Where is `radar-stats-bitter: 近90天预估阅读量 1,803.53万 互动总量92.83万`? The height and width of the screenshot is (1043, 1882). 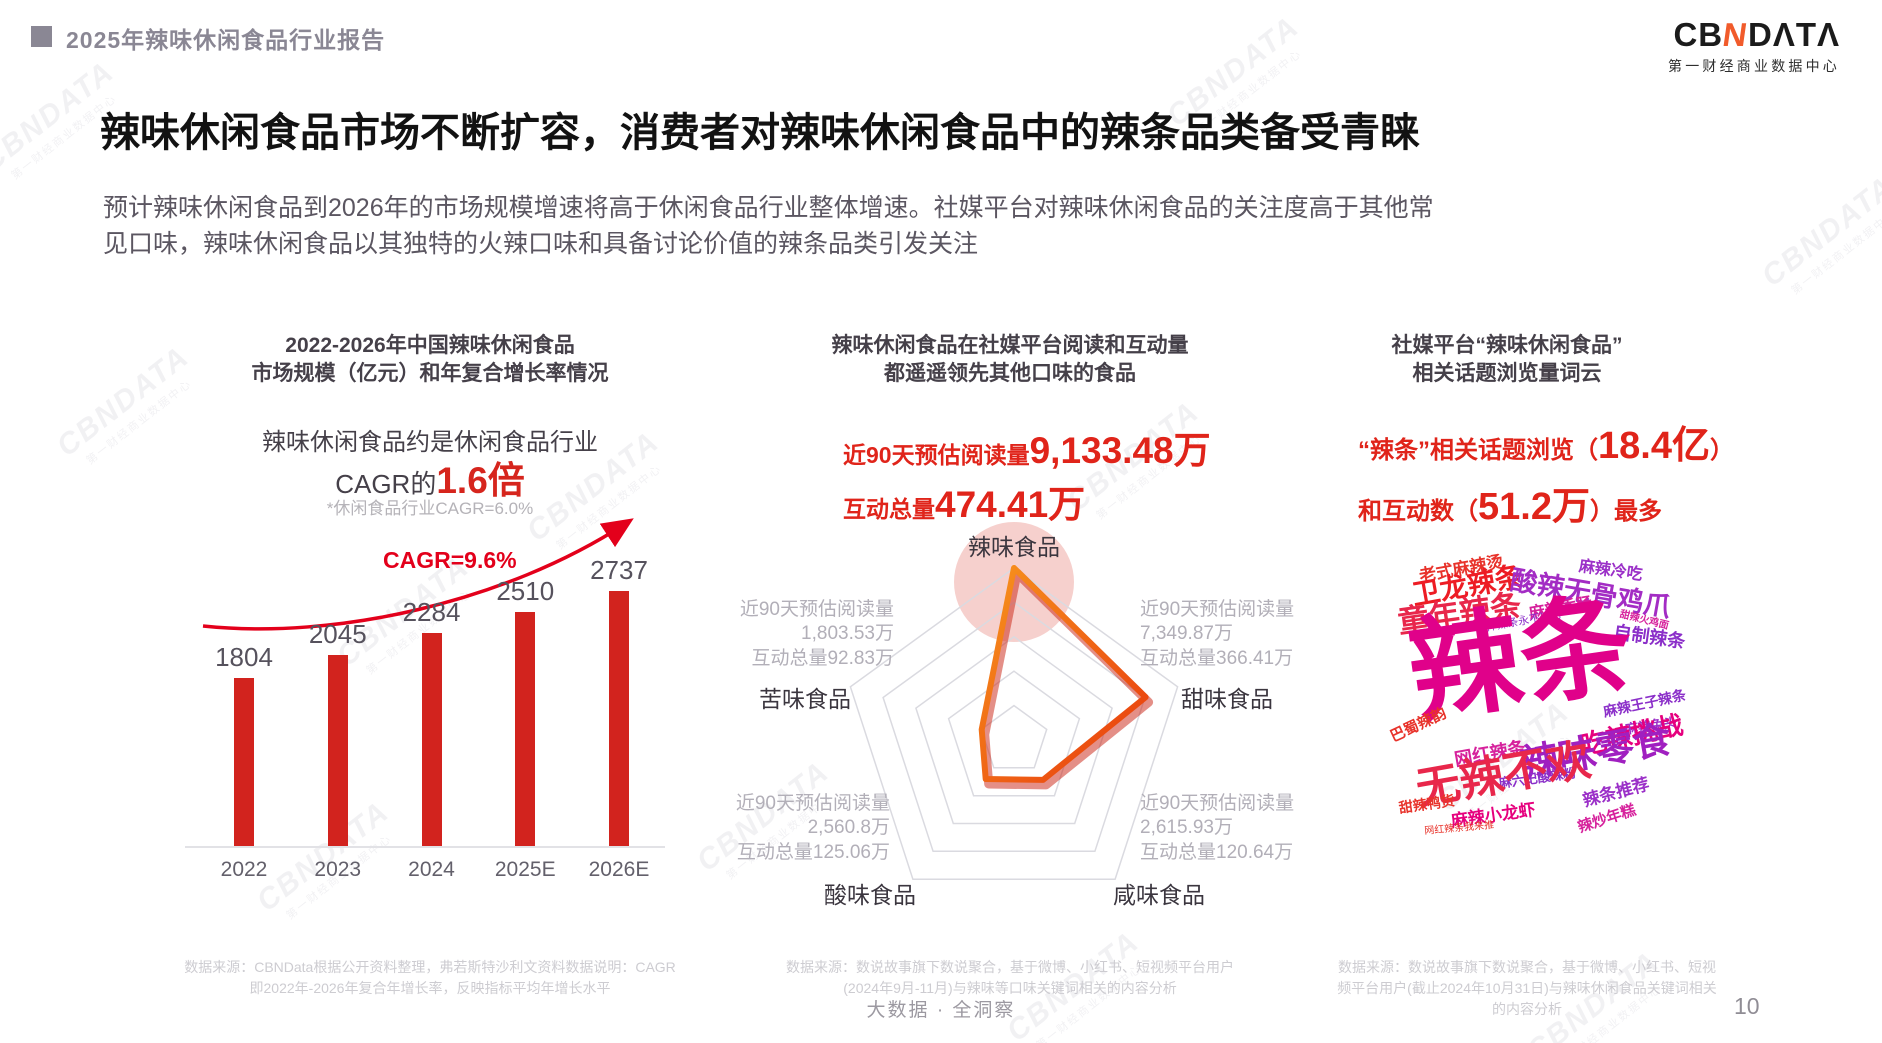
radar-stats-bitter: 近90天预估阅读量 1,803.53万 互动总量92.83万 is located at coordinates (794, 634).